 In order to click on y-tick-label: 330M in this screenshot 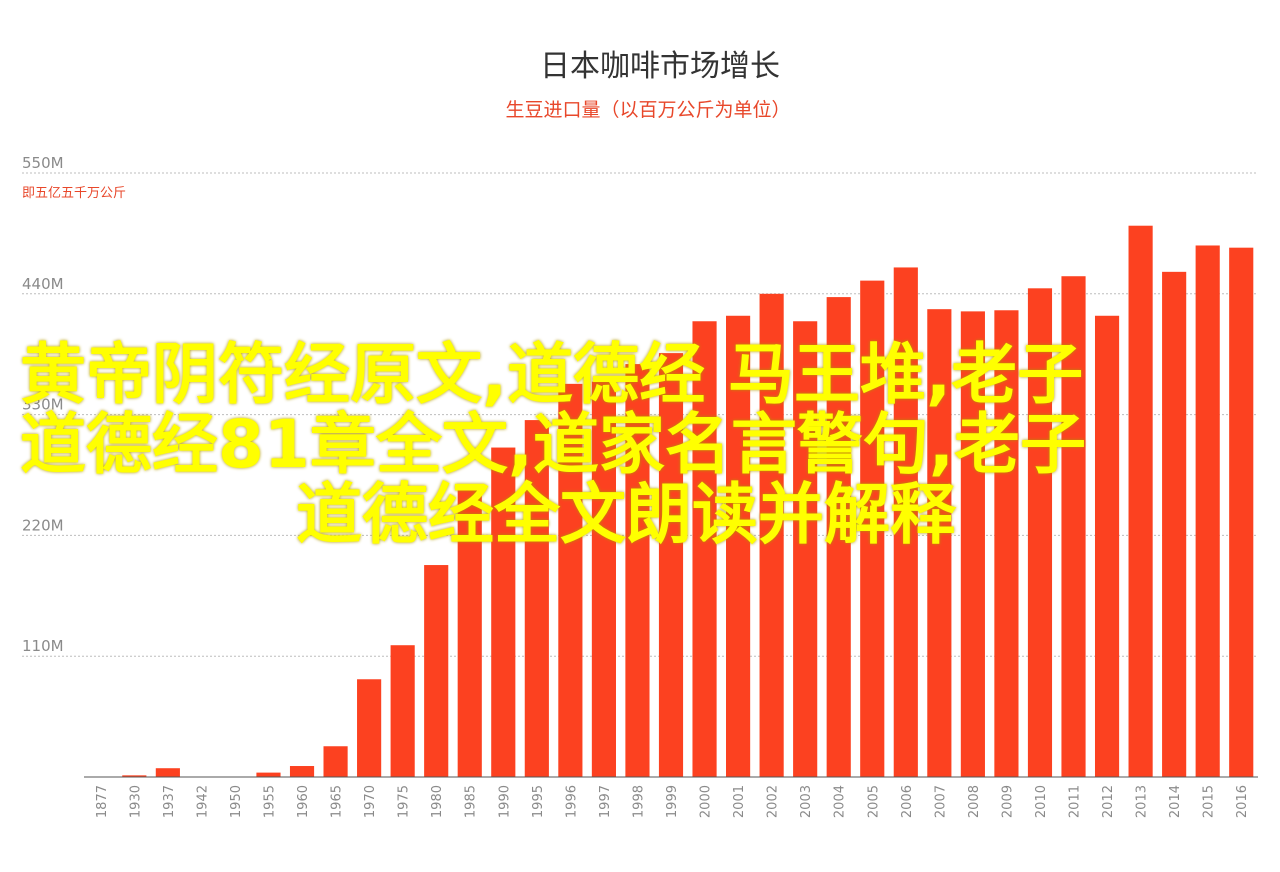, I will do `click(43, 405)`.